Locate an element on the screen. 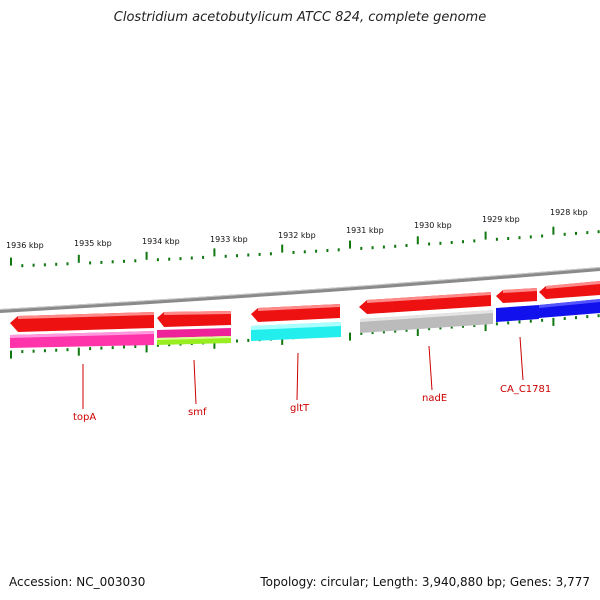  leader-line-gltT is located at coordinates (297, 376).